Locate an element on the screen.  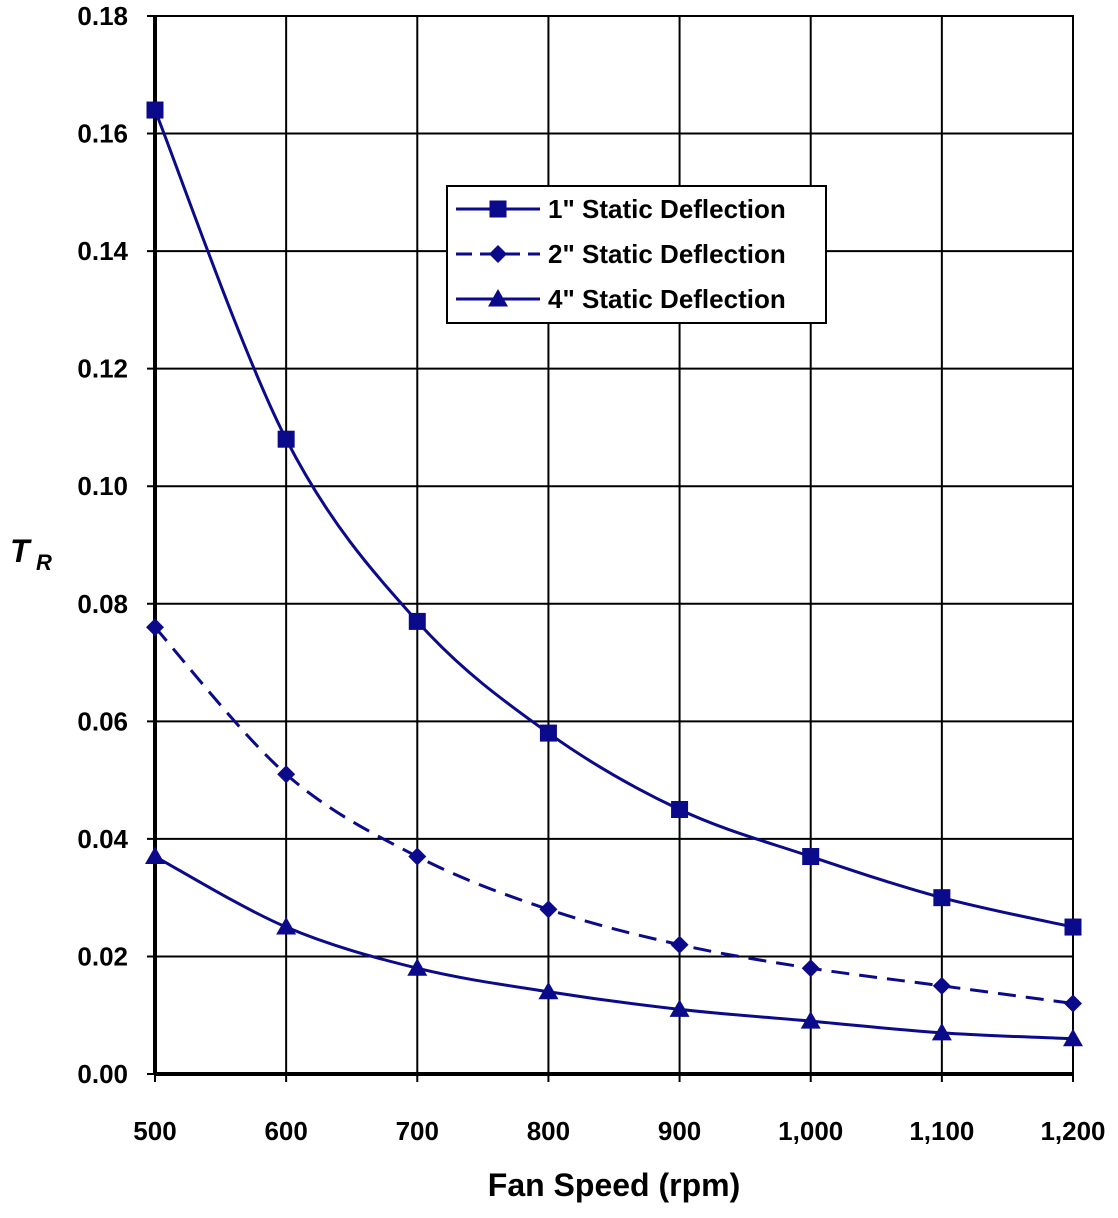
y-axis-title-subscript: R is located at coordinates (44, 562).